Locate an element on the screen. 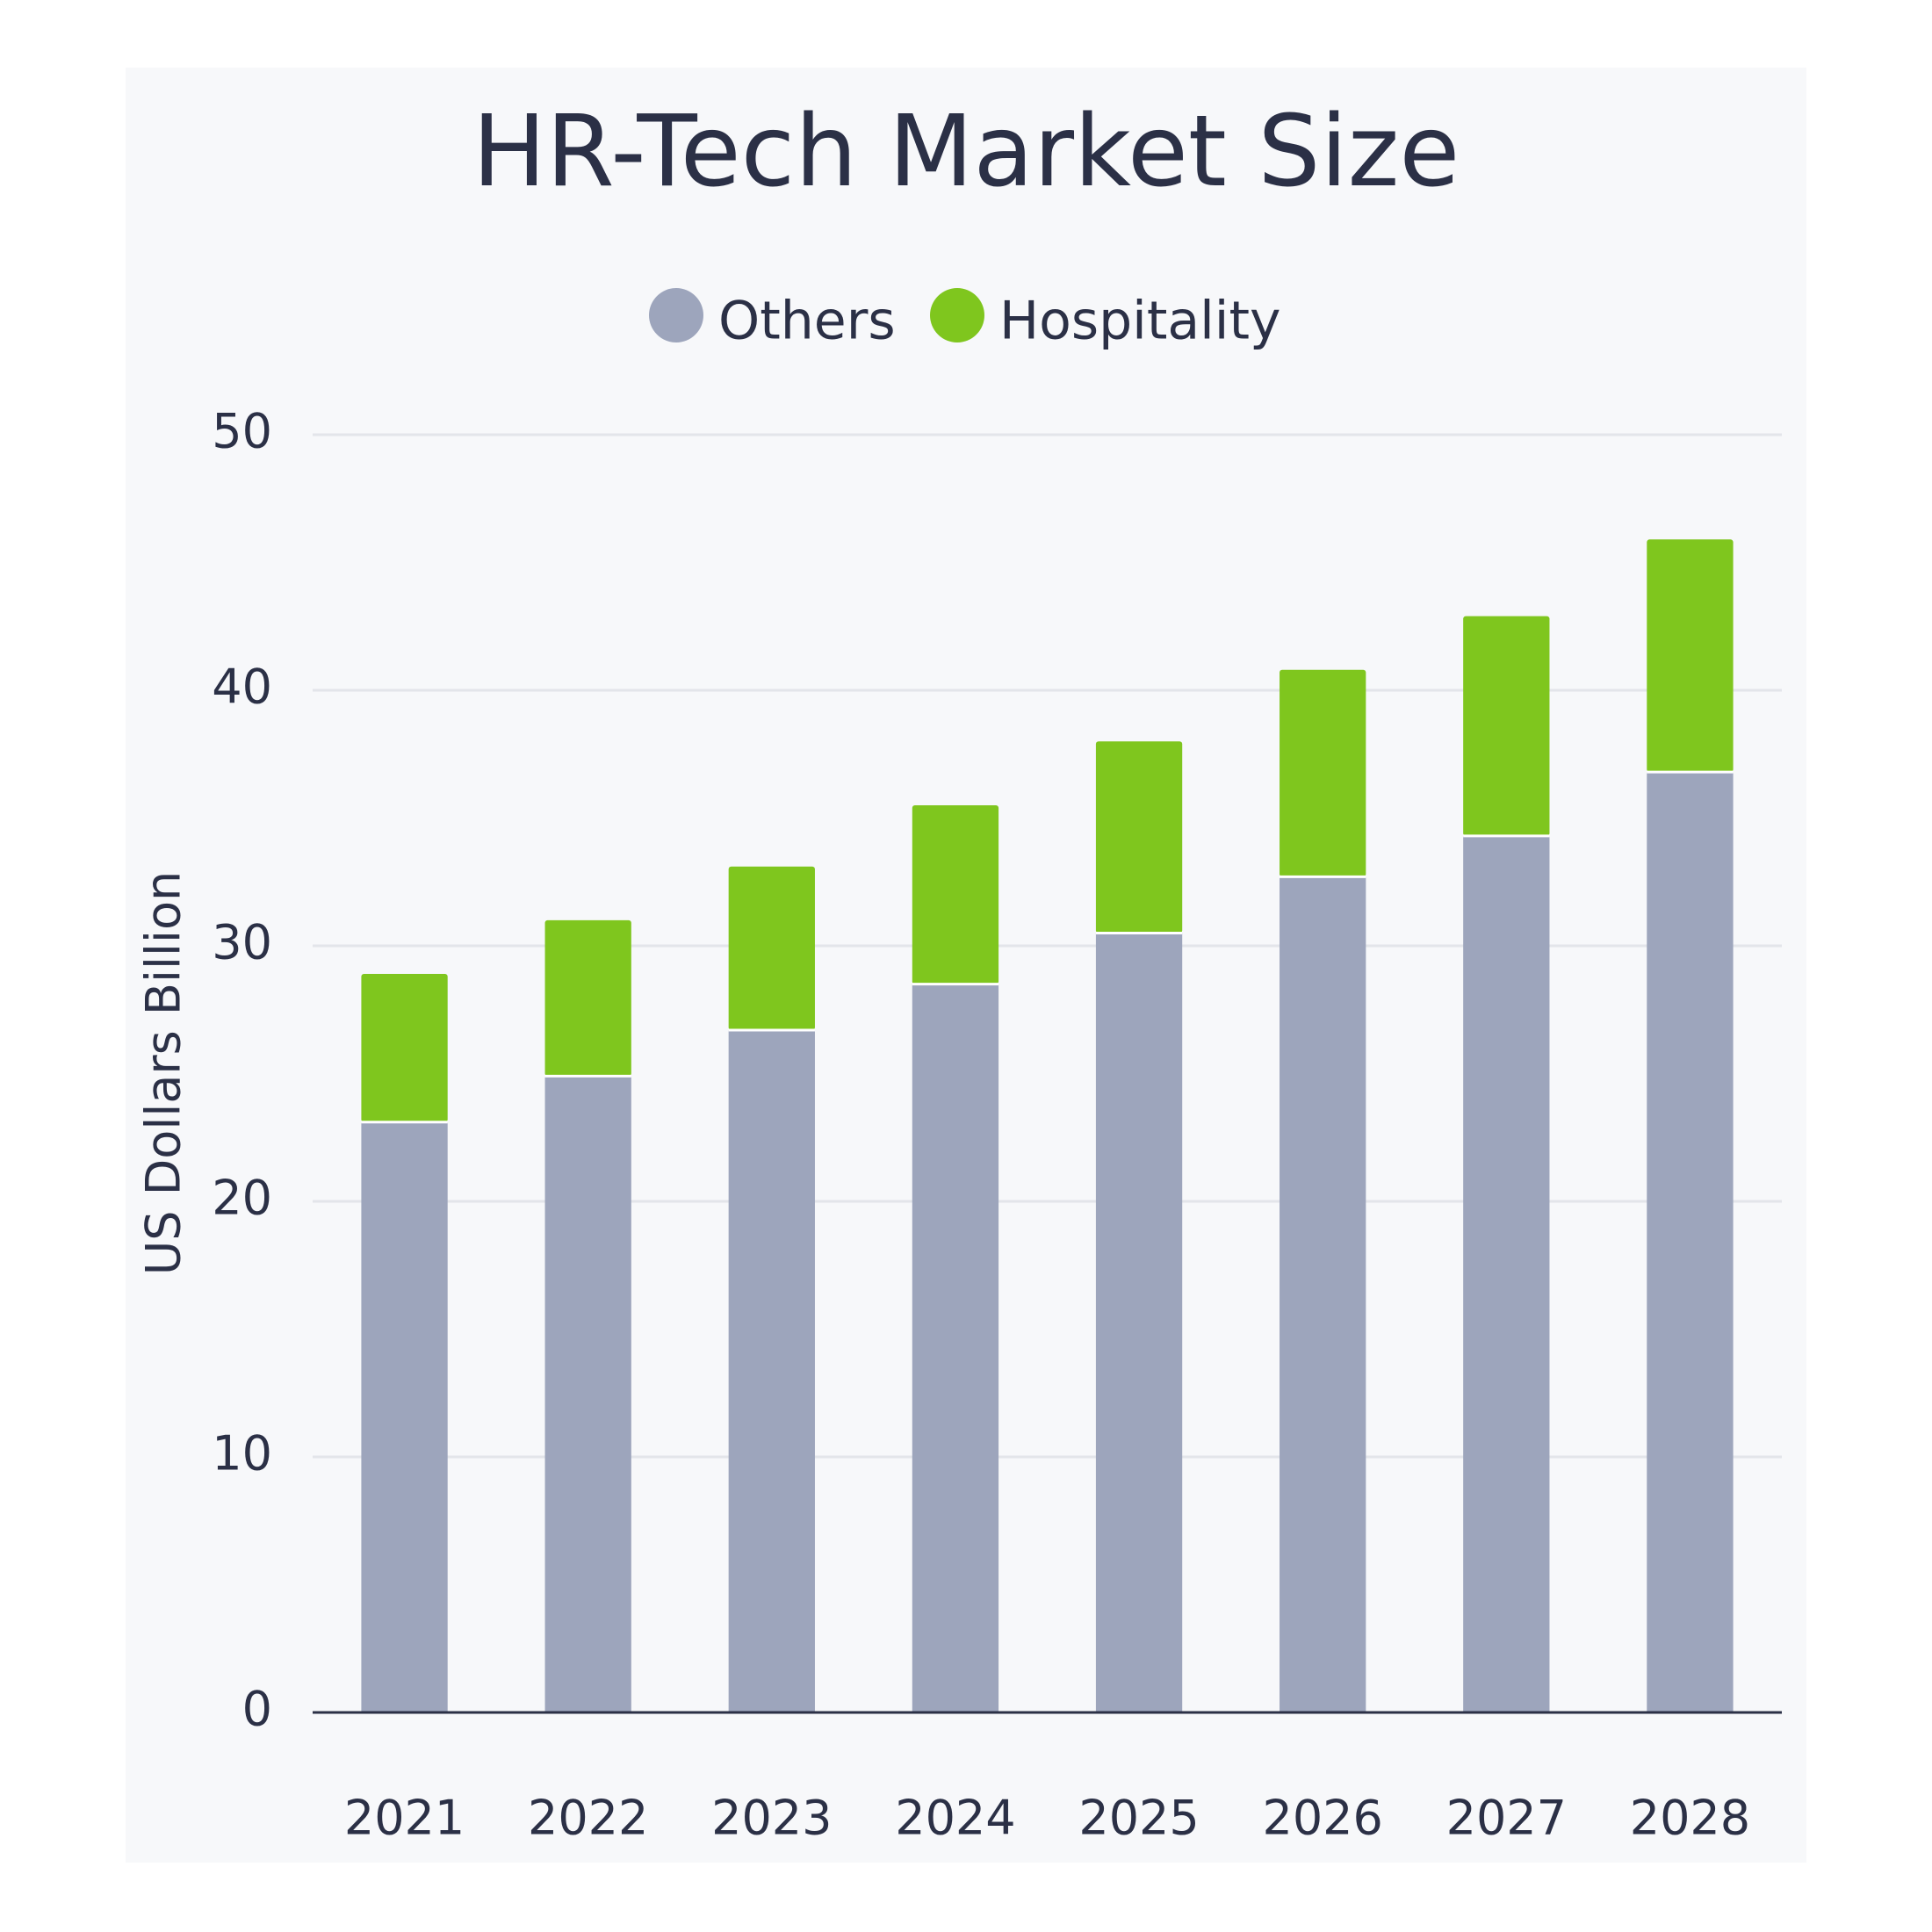 The image size is (1932, 1932). x-tick-label: 2021 is located at coordinates (405, 1818).